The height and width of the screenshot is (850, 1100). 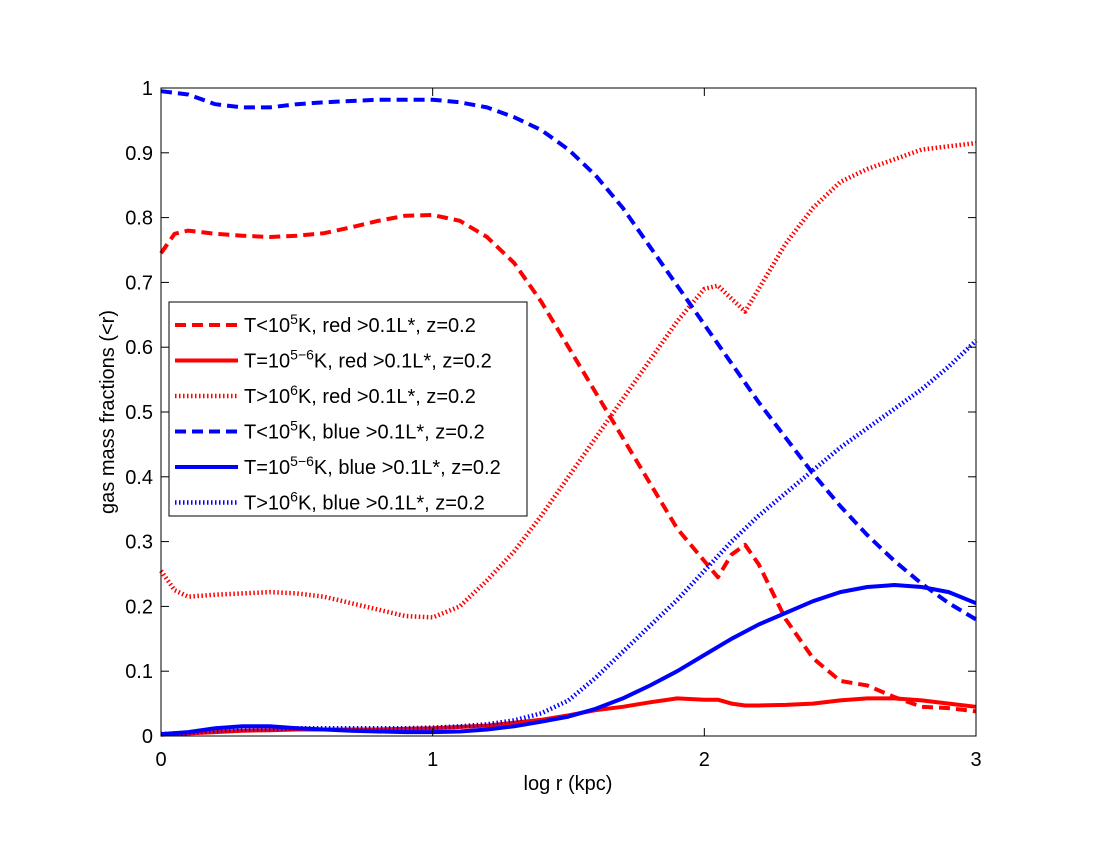 What do you see at coordinates (139, 413) in the screenshot?
I see `y-tick-label: 0.5` at bounding box center [139, 413].